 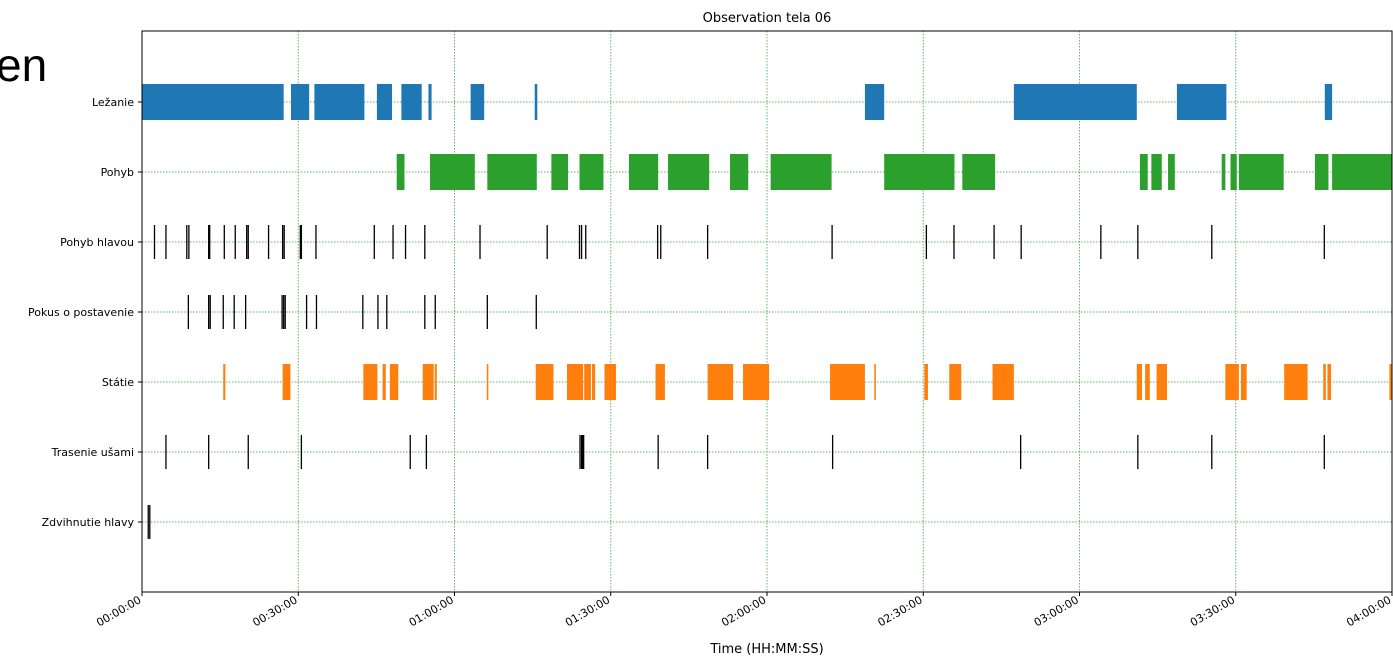 What do you see at coordinates (113, 102) in the screenshot?
I see `y-tick-label: Ležanie` at bounding box center [113, 102].